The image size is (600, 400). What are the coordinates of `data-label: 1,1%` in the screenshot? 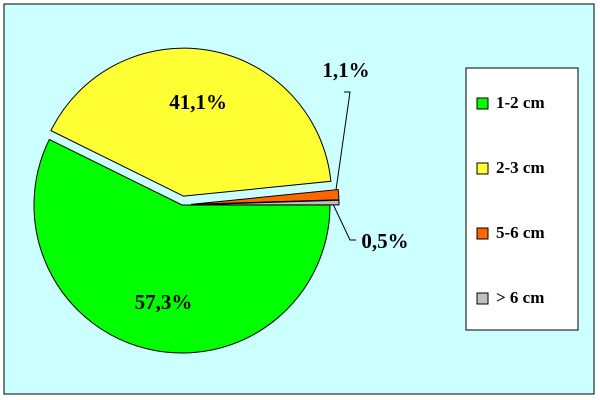 It's located at (345, 70).